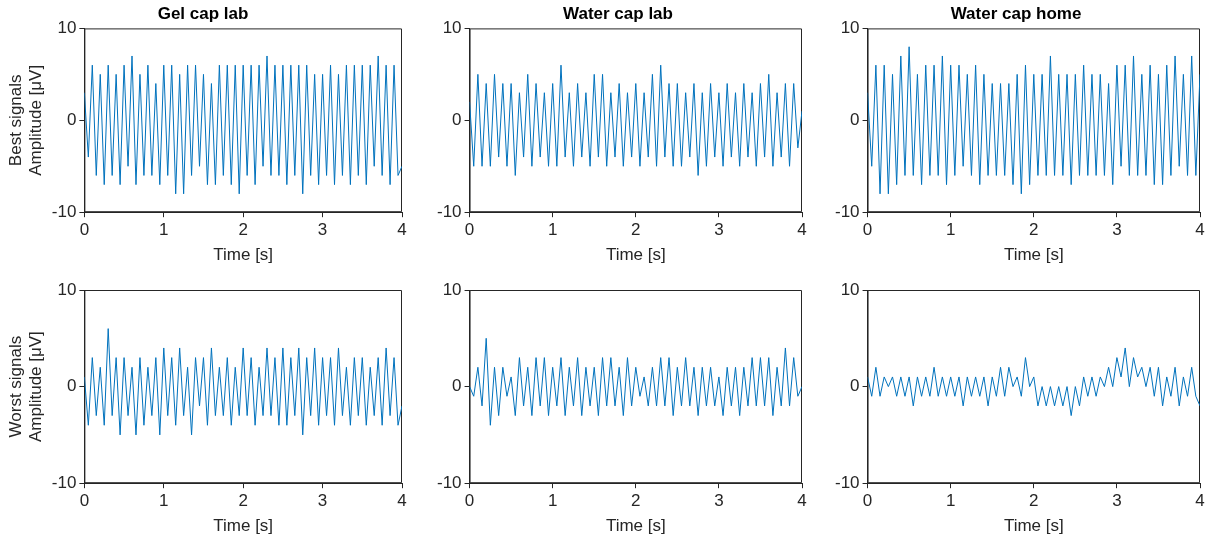  I want to click on chart-title: Water cap lab, so click(618, 13).